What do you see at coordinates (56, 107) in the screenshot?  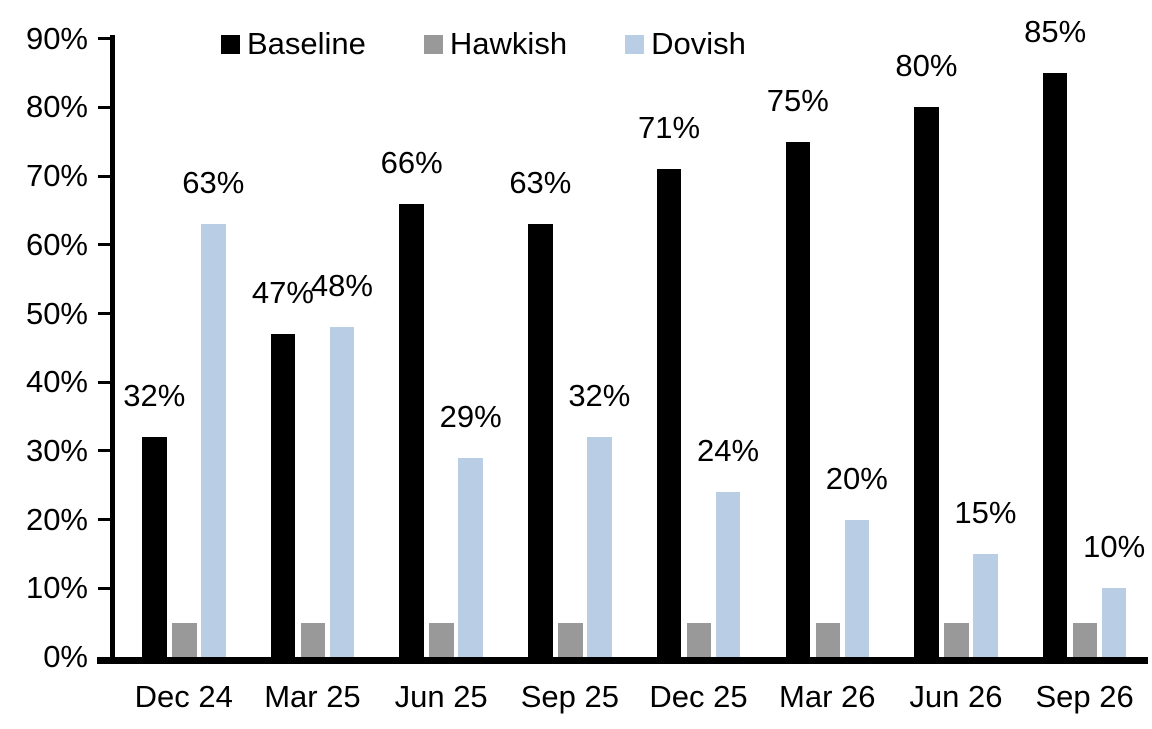 I see `y-tick-label-80: 80%` at bounding box center [56, 107].